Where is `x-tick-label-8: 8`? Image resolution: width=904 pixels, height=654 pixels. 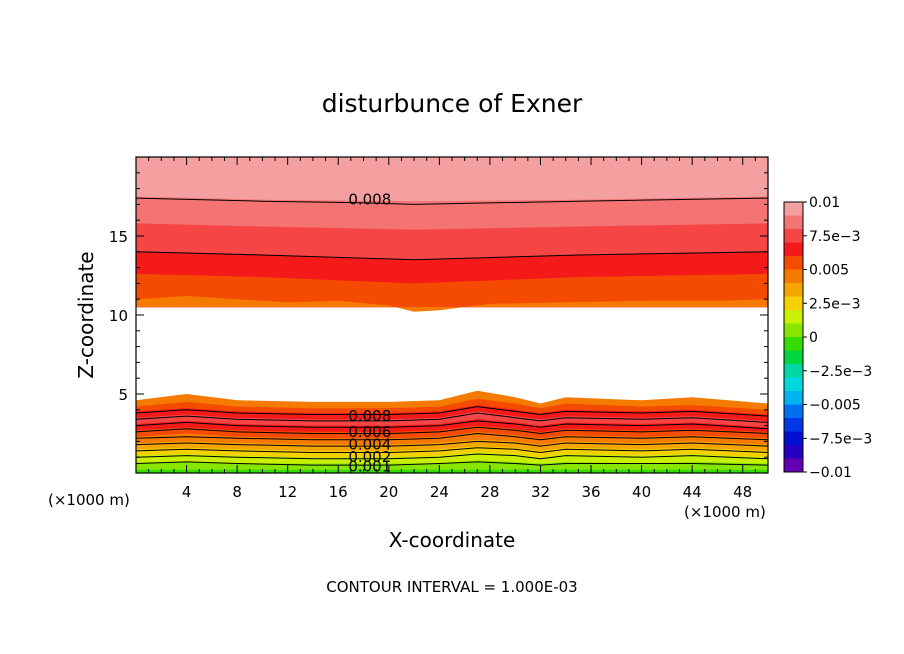 x-tick-label-8: 8 is located at coordinates (237, 492).